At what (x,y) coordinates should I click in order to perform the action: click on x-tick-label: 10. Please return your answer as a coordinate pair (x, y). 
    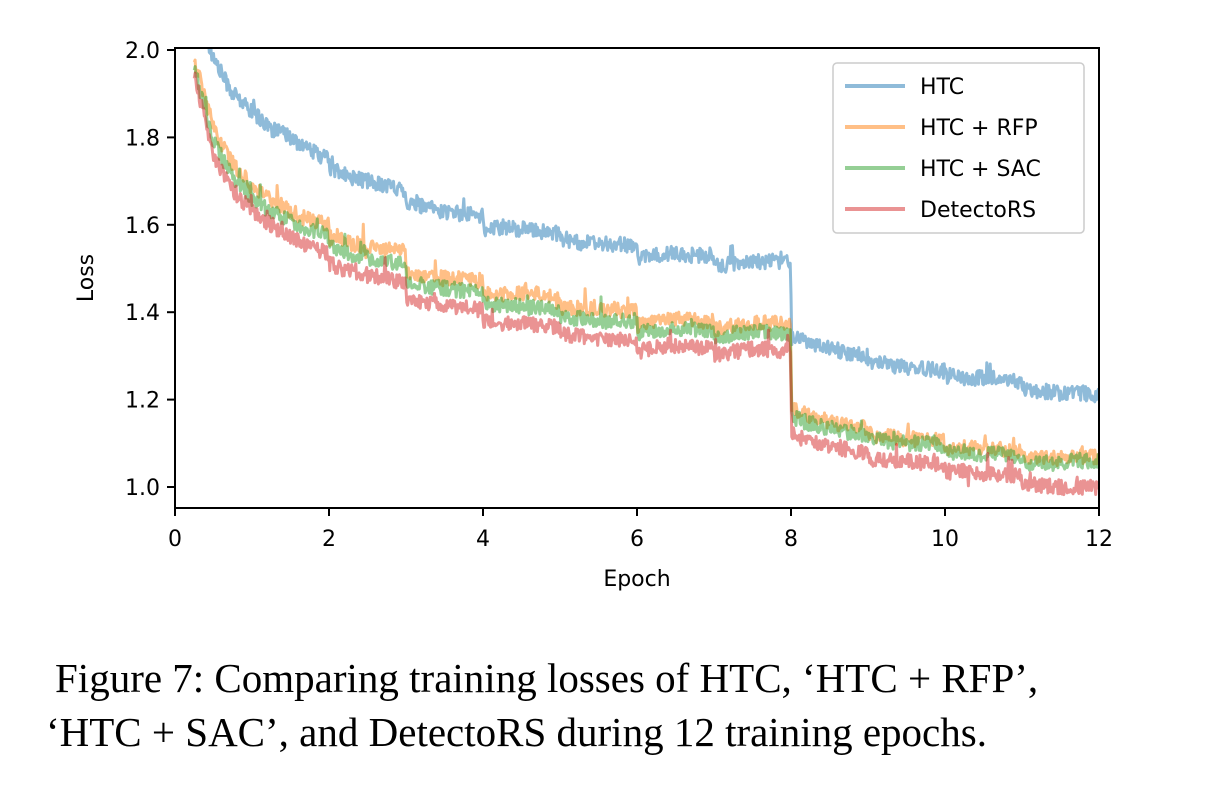
    Looking at the image, I should click on (945, 539).